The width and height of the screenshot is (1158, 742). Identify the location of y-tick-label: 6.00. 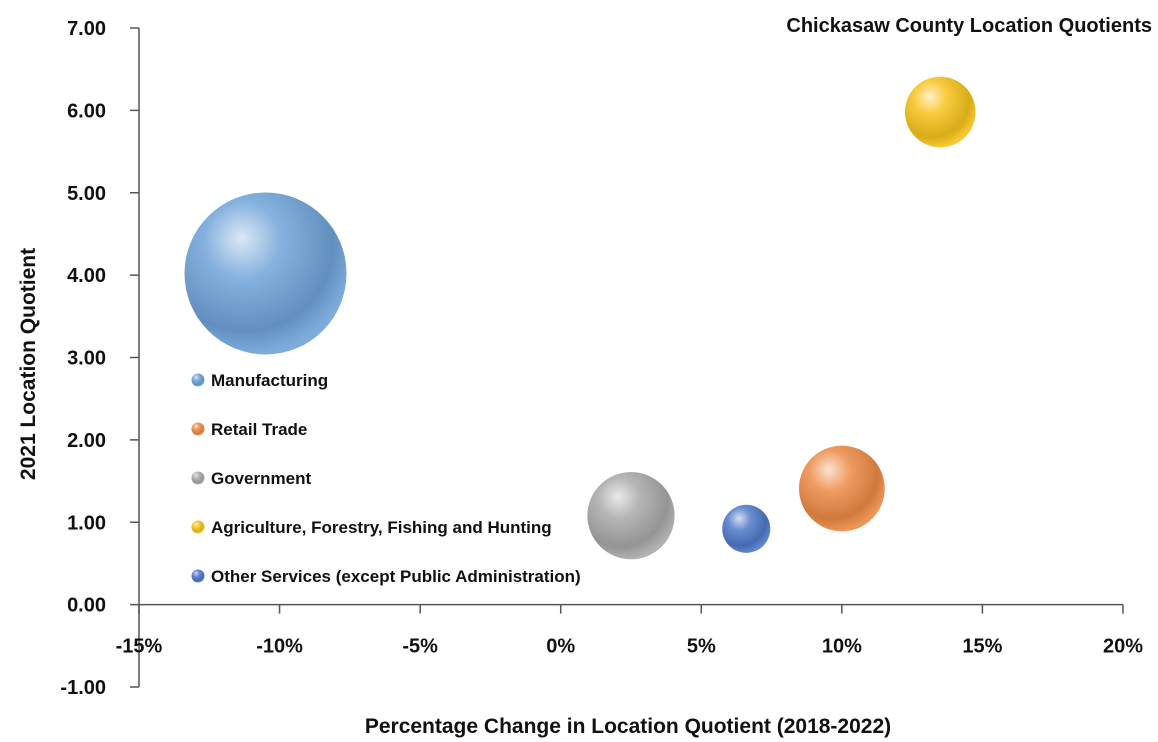
(86, 111).